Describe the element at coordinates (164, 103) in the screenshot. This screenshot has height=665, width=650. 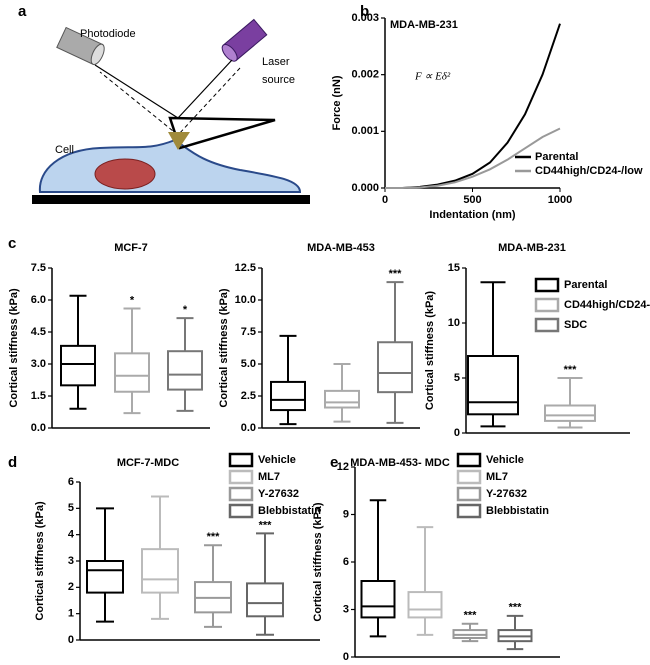
I see `afm-diagram: a Photodiode Laser source Cell` at that location.